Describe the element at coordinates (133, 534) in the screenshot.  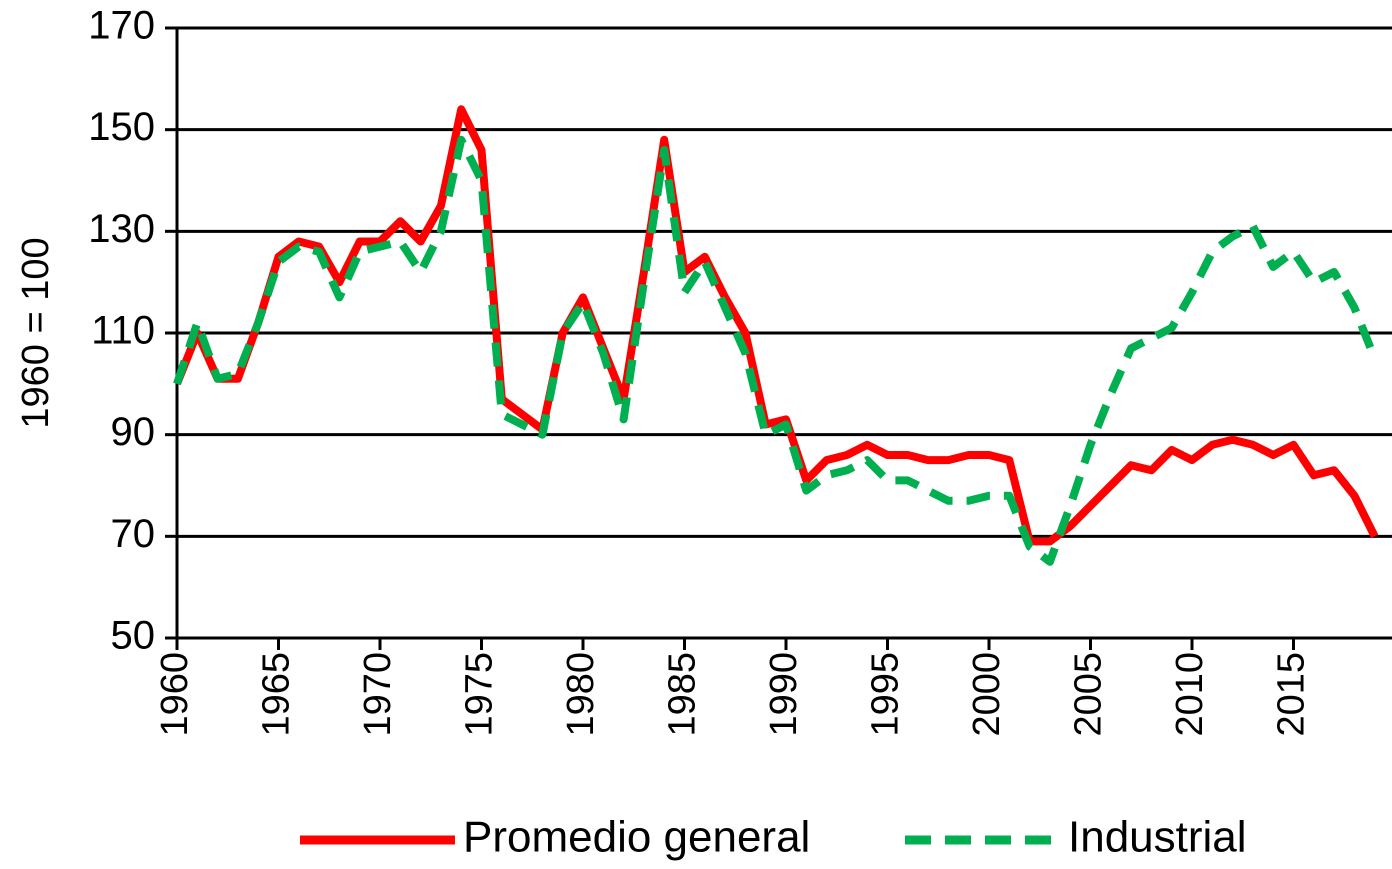
I see `y-tick-label: 70` at that location.